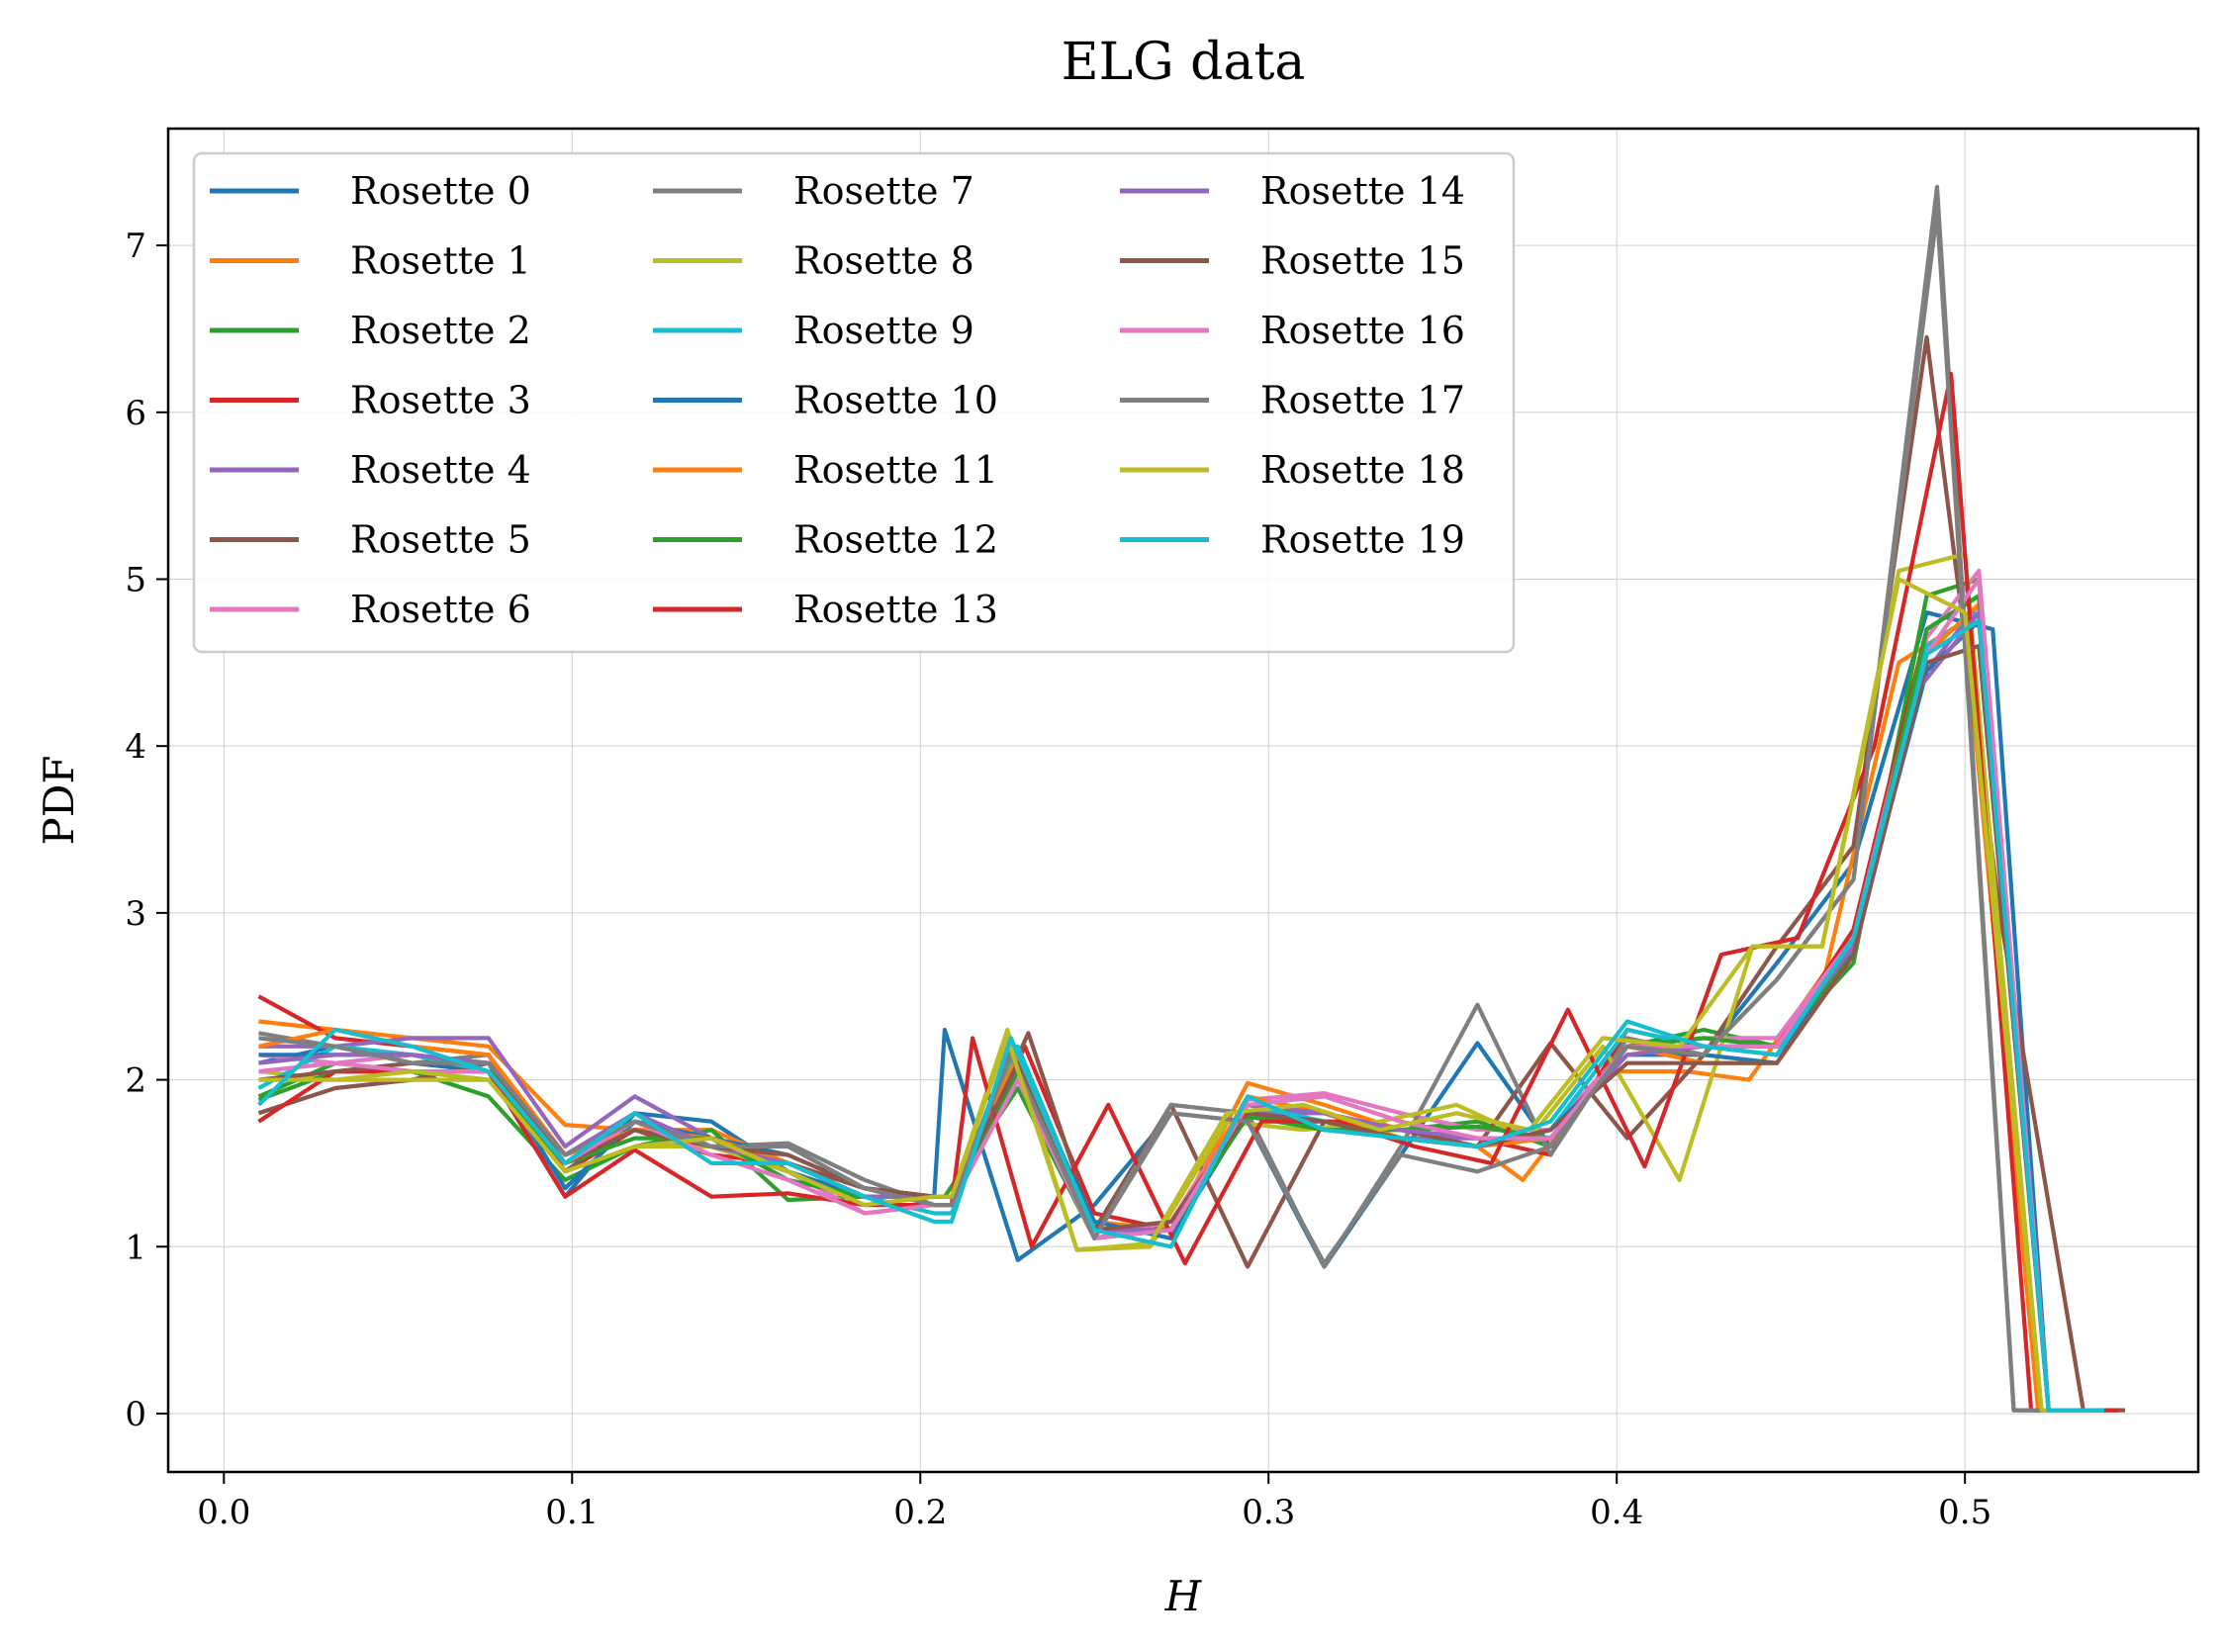 The height and width of the screenshot is (1652, 2222). What do you see at coordinates (440, 330) in the screenshot?
I see `legend-label: Rosette 2` at bounding box center [440, 330].